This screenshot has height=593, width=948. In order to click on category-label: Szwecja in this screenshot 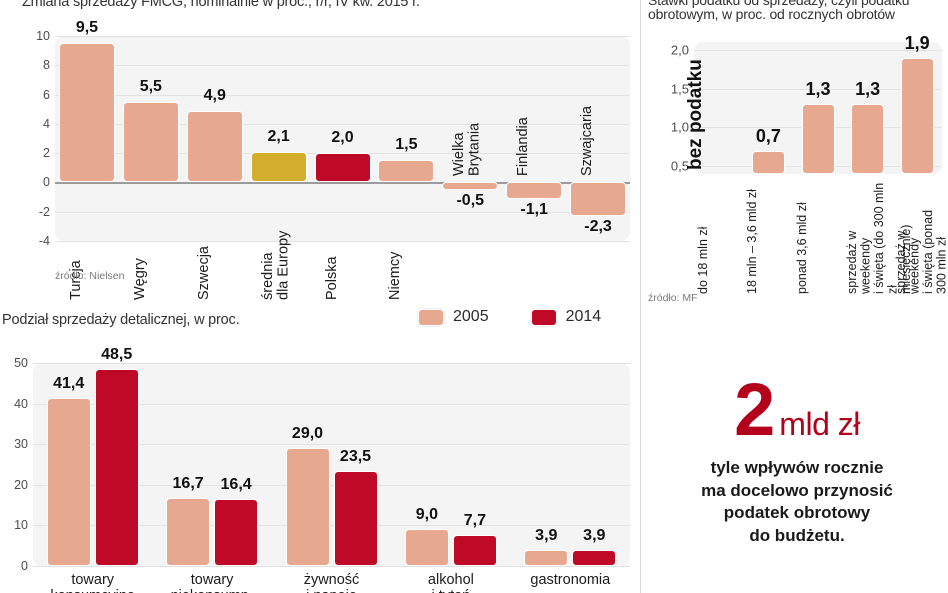, I will do `click(203, 273)`.